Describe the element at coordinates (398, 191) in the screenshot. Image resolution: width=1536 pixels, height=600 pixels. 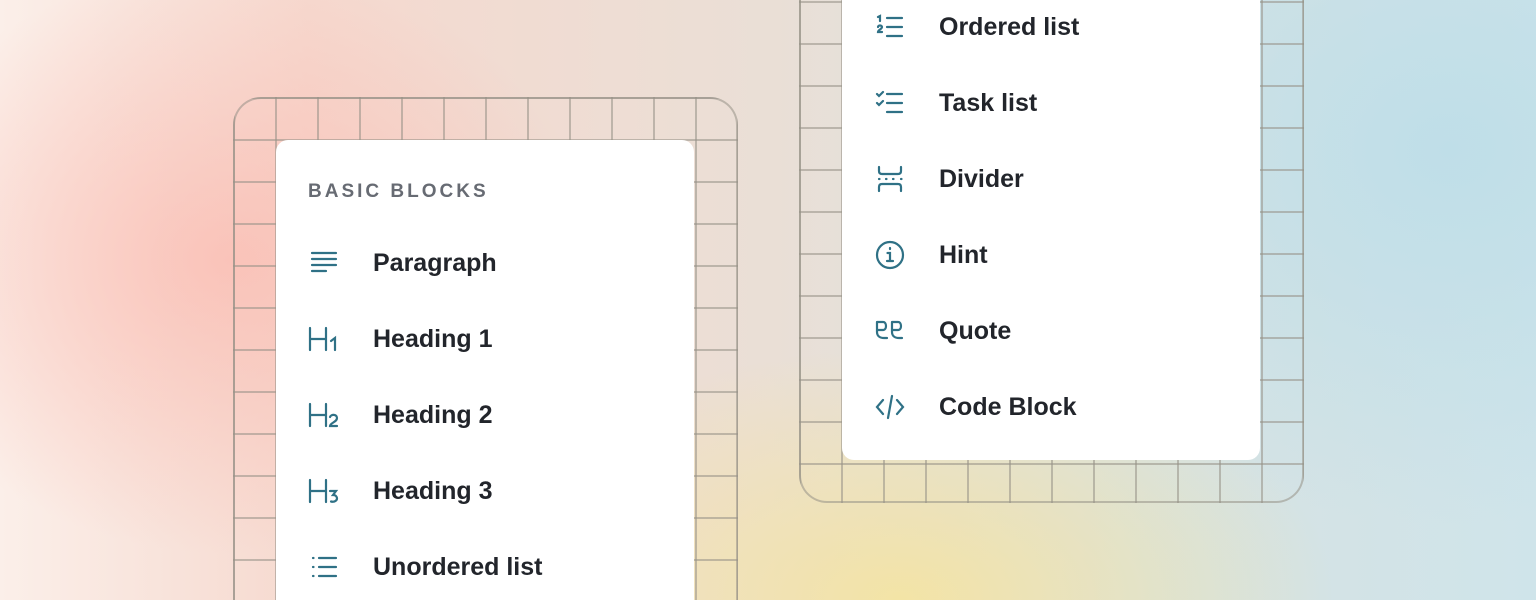
I see `section-header: BASIC BLOCKS` at that location.